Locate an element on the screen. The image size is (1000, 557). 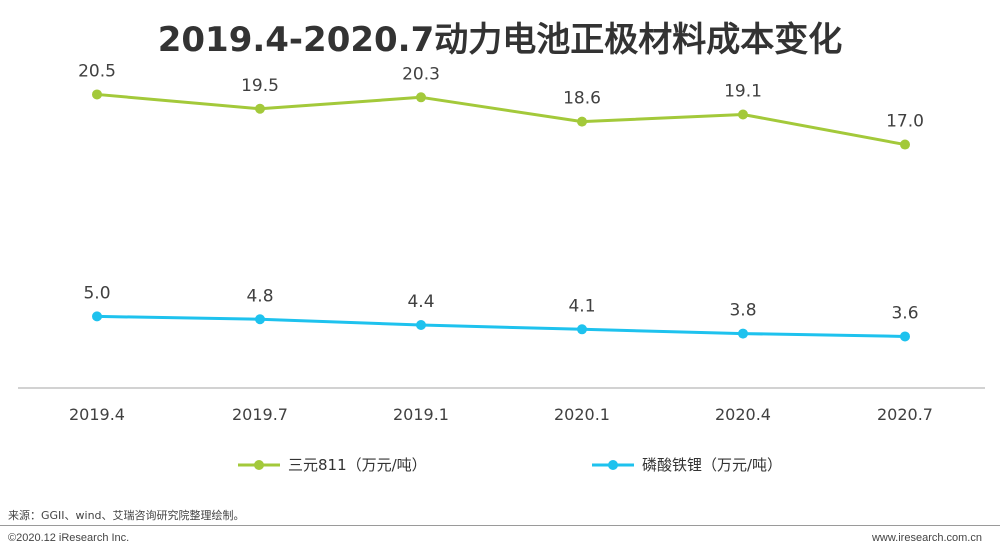
series-0-data-label-1: 19.5 is located at coordinates (260, 86).